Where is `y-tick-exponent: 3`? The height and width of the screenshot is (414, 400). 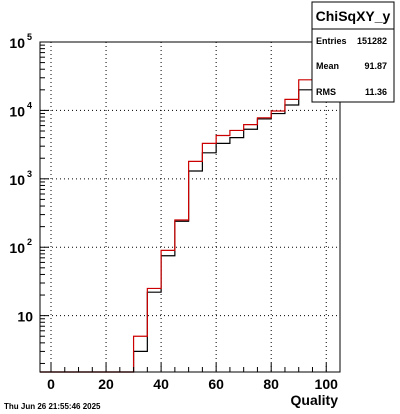 y-tick-exponent: 3 is located at coordinates (29, 174).